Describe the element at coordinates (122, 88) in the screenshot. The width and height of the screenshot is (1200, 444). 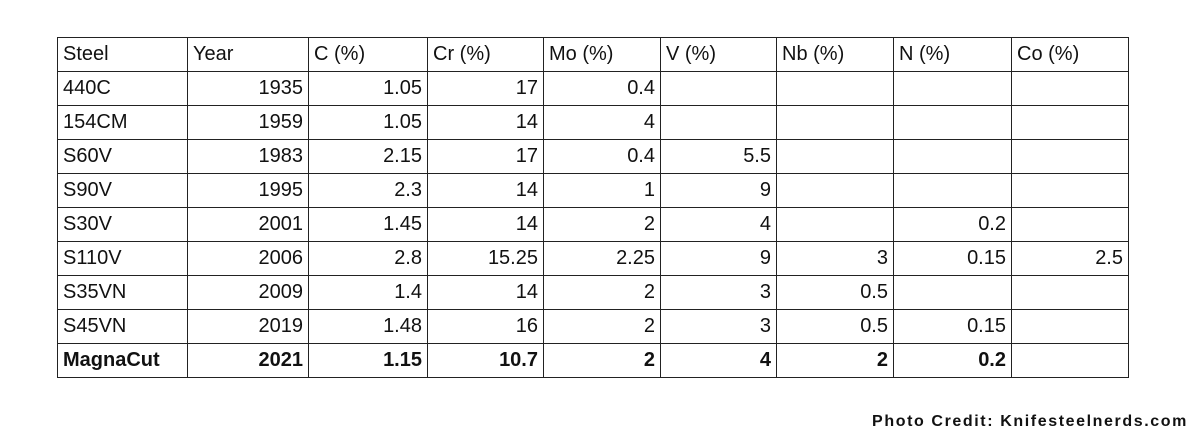
I see `table-cell: 440C` at that location.